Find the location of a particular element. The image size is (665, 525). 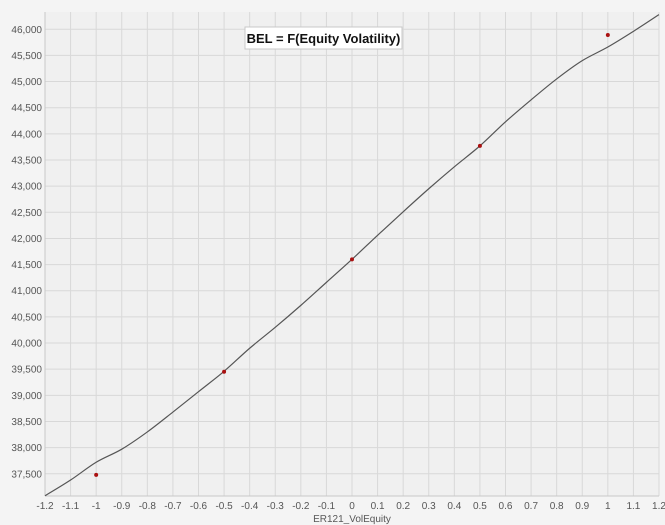

x-tick-label: 0.9 is located at coordinates (582, 506).